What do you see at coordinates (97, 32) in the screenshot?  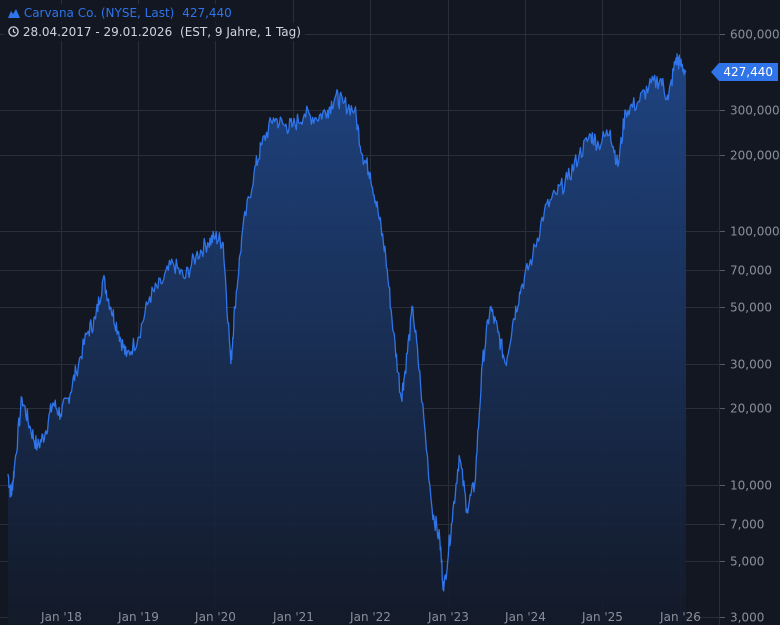 I see `date-range: 28.04.2017 - 29.01.2026` at bounding box center [97, 32].